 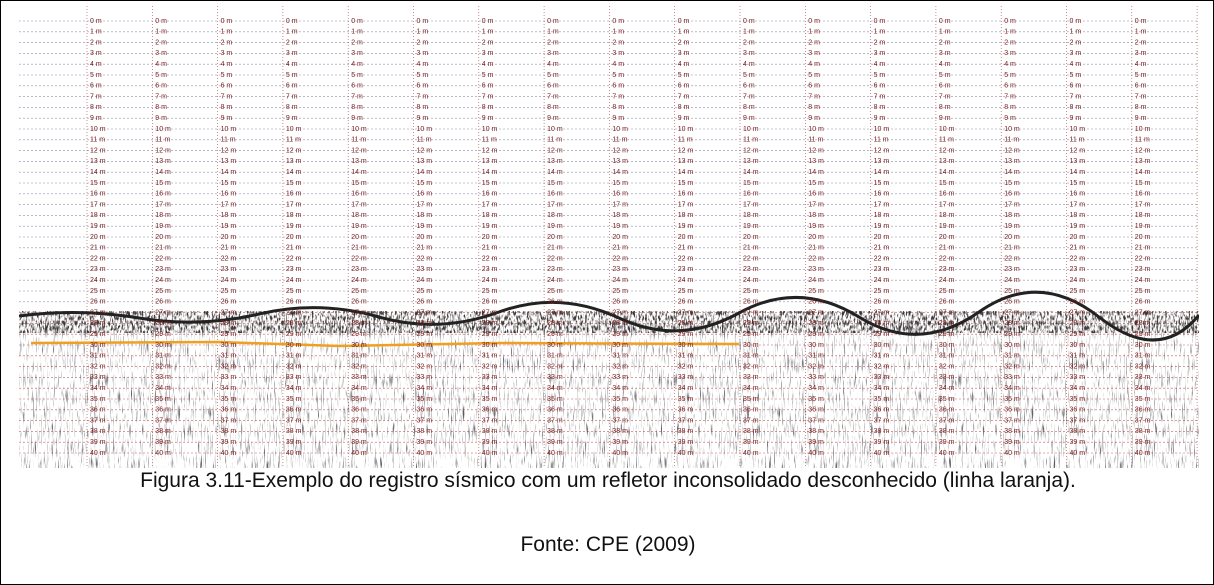 What do you see at coordinates (947, 172) in the screenshot?
I see `depth-label: 14 m` at bounding box center [947, 172].